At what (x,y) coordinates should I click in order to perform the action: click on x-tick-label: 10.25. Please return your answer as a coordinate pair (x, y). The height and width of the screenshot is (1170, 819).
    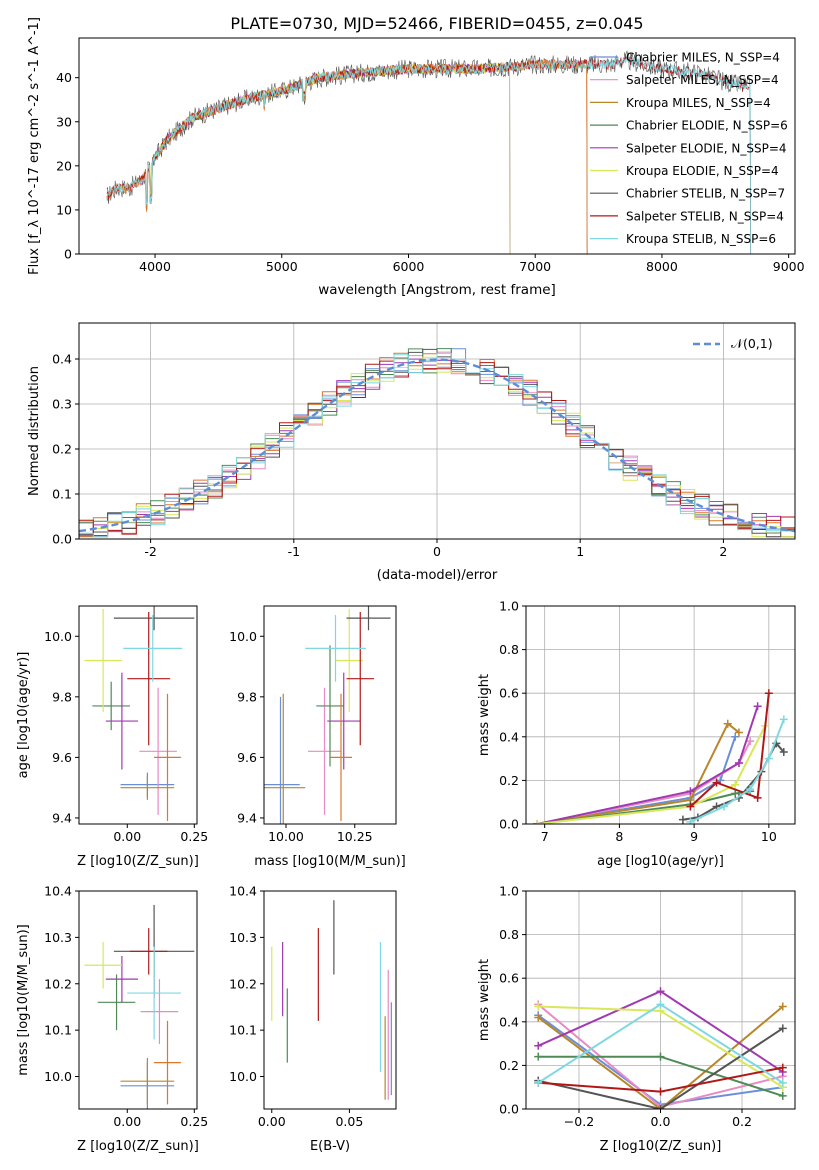
    Looking at the image, I should click on (355, 836).